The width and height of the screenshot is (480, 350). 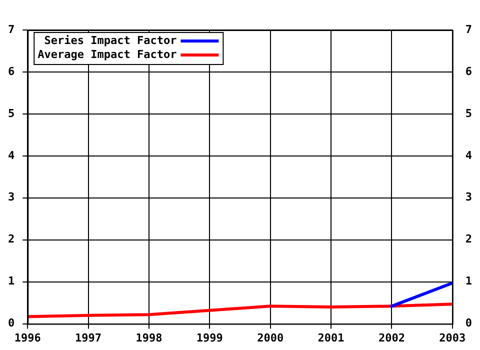 What do you see at coordinates (391, 337) in the screenshot?
I see `x-tick-label: 2002` at bounding box center [391, 337].